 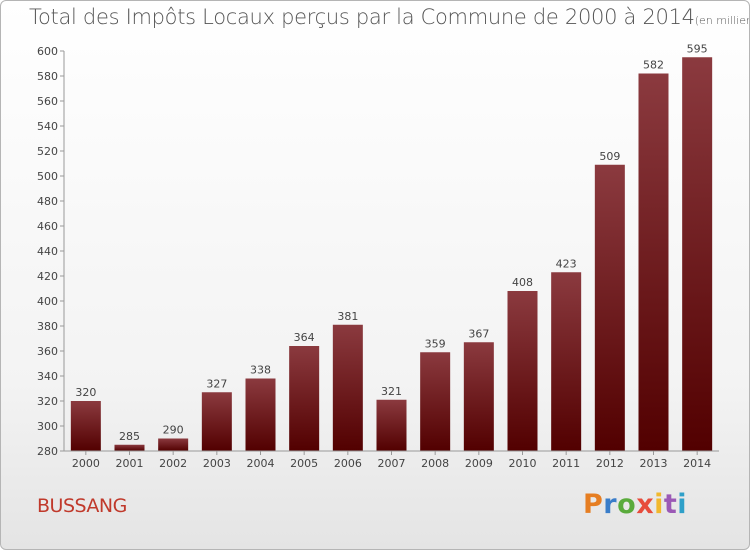 I want to click on bar-value-label: 423, so click(x=566, y=263).